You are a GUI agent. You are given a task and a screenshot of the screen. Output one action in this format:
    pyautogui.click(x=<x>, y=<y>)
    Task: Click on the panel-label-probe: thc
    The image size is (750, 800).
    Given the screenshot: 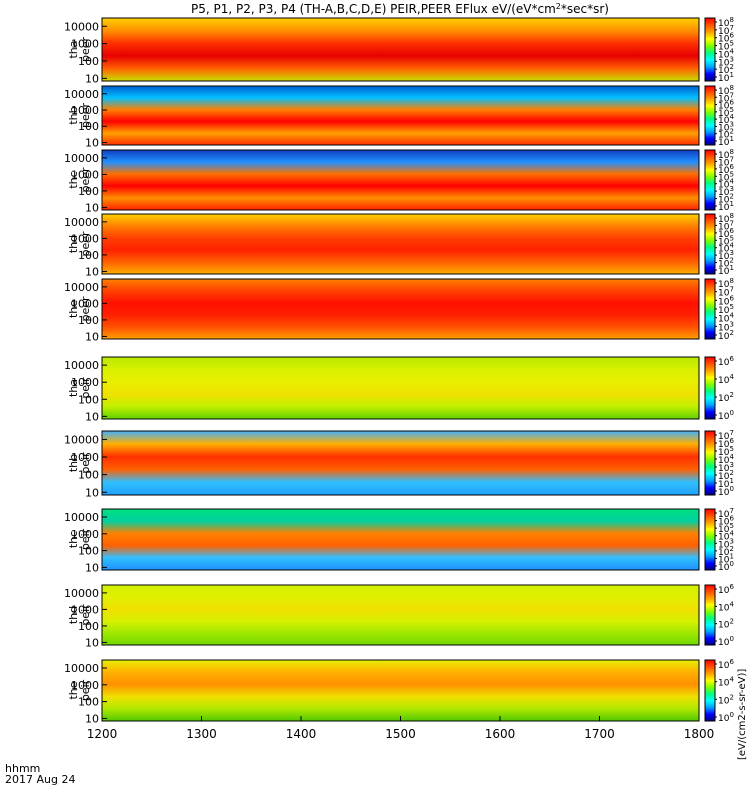 What is the action you would take?
    pyautogui.click(x=73, y=179)
    